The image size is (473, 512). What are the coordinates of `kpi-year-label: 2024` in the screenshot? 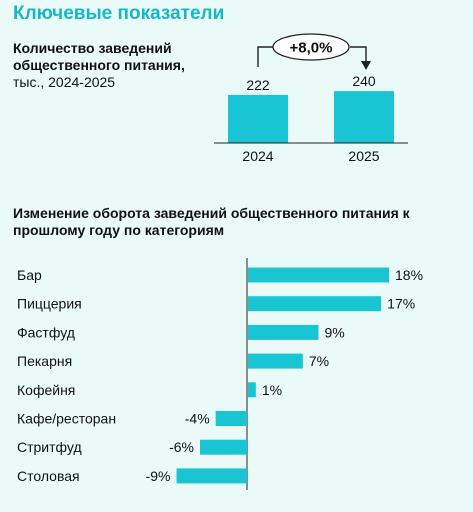 It's located at (257, 156).